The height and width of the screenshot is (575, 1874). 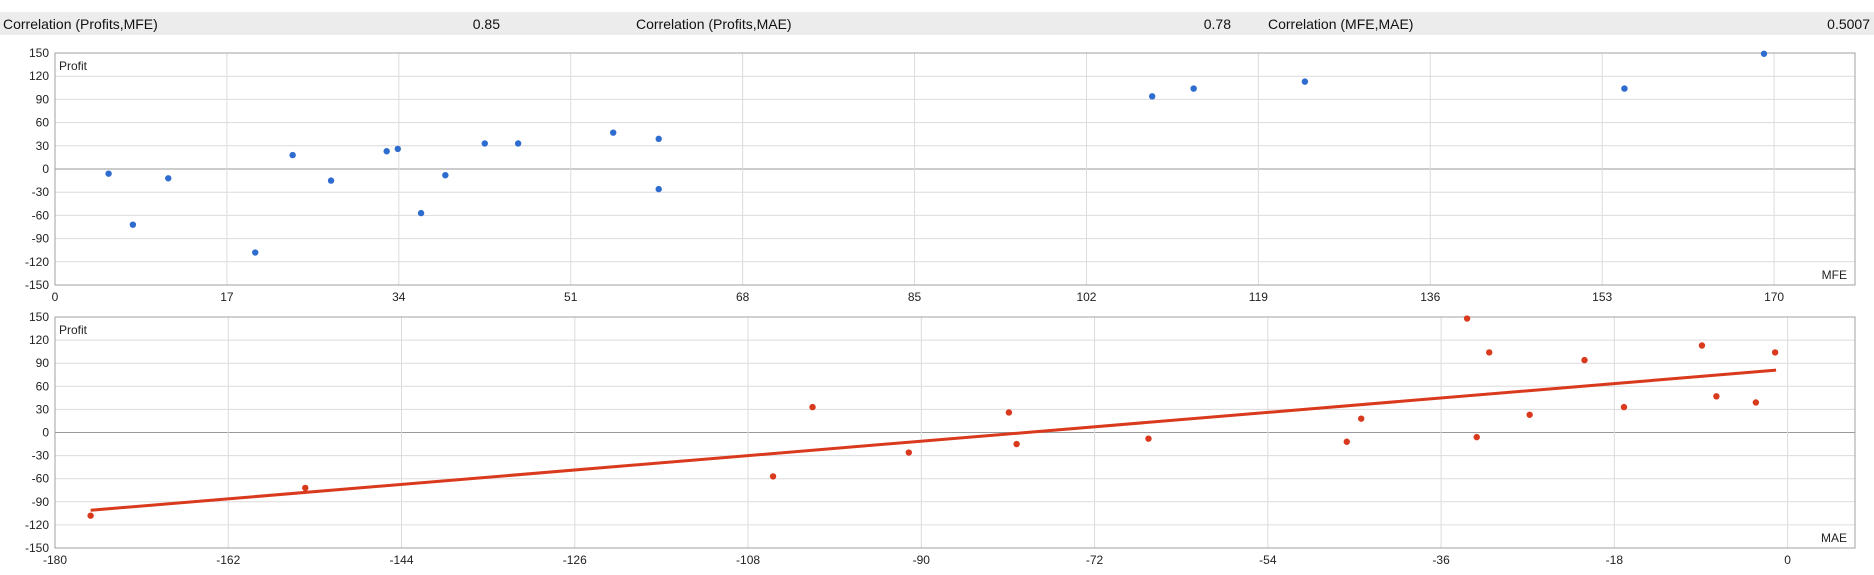 What do you see at coordinates (1602, 297) in the screenshot?
I see `mfe-x-tick-label: 153` at bounding box center [1602, 297].